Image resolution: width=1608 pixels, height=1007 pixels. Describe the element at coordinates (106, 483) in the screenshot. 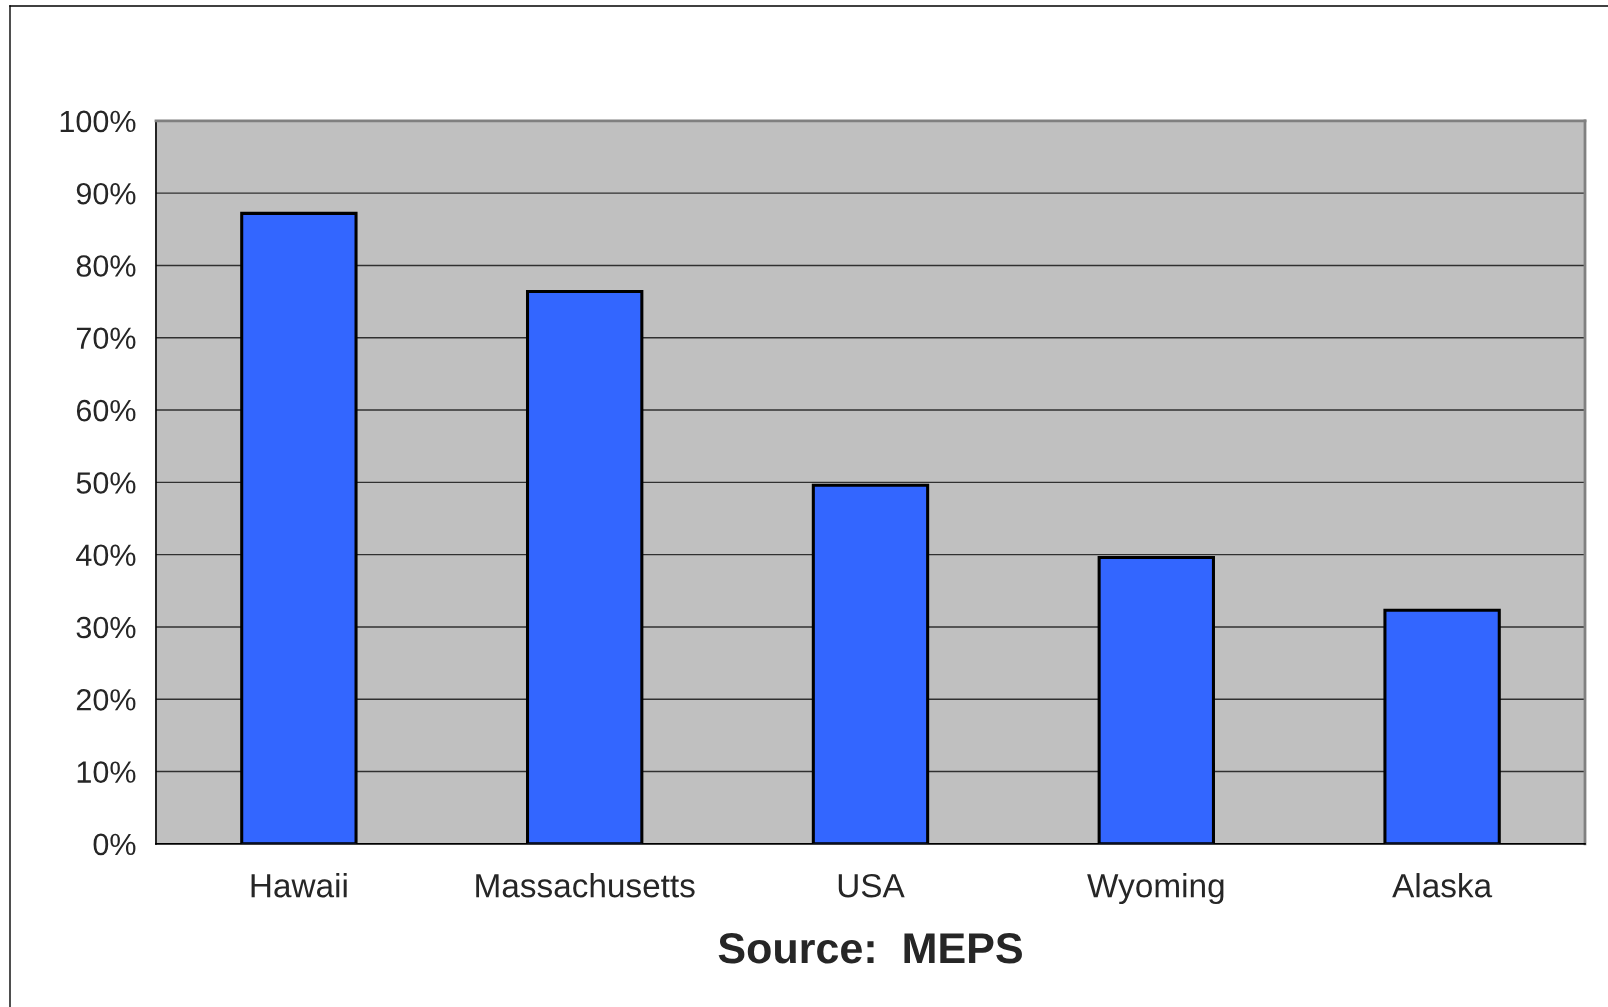

I see `y-tick-label: 50%` at that location.